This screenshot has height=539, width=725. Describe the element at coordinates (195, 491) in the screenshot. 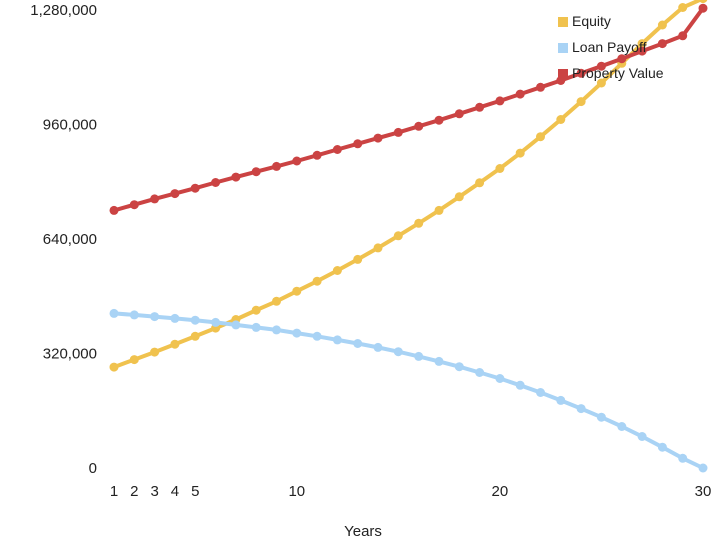

I see `x-tick-label: 5` at that location.